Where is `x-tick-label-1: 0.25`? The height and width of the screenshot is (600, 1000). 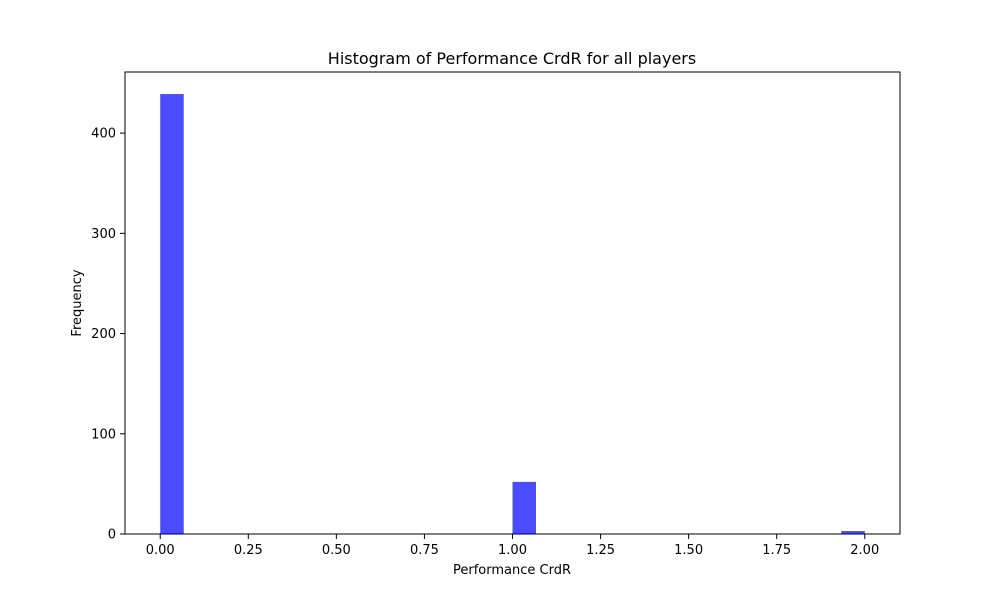
x-tick-label-1: 0.25 is located at coordinates (248, 550).